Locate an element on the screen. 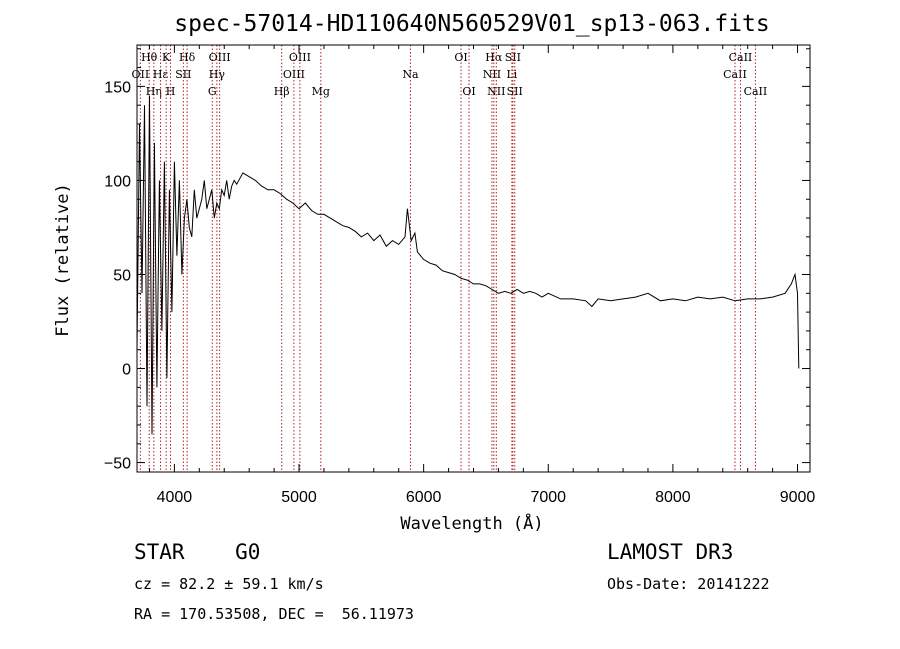 The width and height of the screenshot is (900, 649). line-marker-label-18: NII is located at coordinates (492, 74).